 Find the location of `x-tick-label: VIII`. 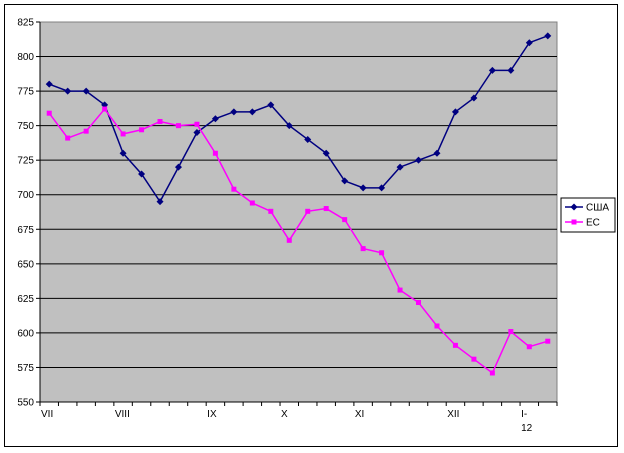

x-tick-label: VIII is located at coordinates (122, 414).